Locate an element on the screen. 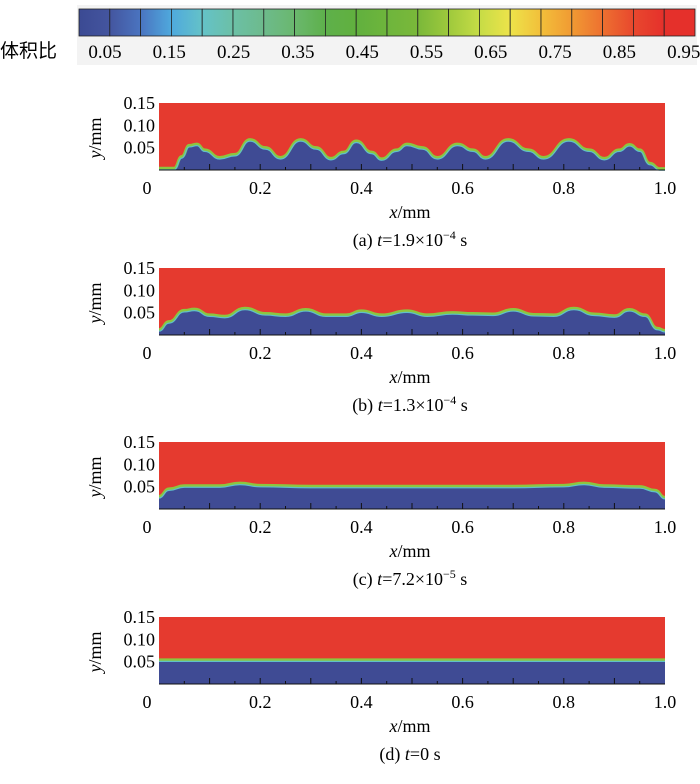  panel-caption: (a) t=1.9×10−4 s is located at coordinates (410, 239).